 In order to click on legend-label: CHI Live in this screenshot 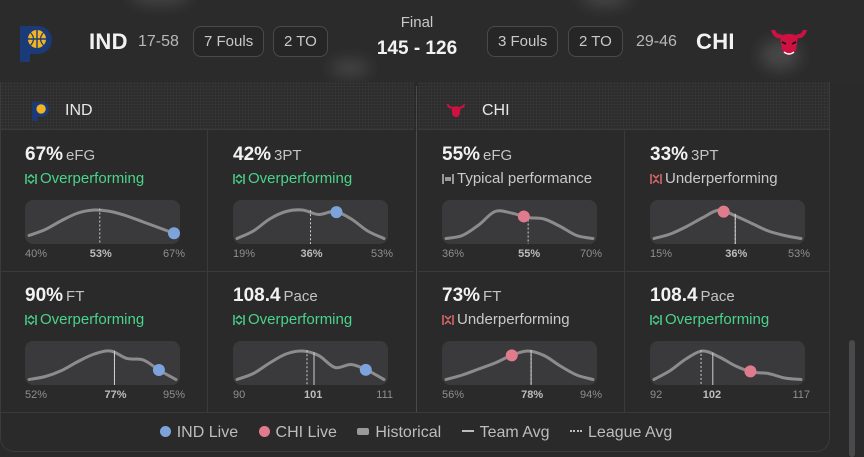, I will do `click(306, 432)`.